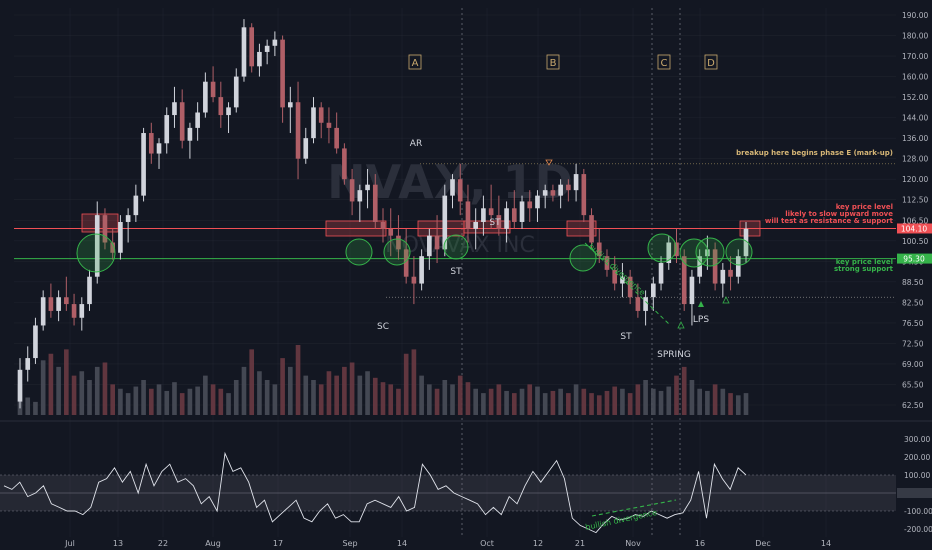  Describe the element at coordinates (700, 543) in the screenshot. I see `date-label: 16` at that location.